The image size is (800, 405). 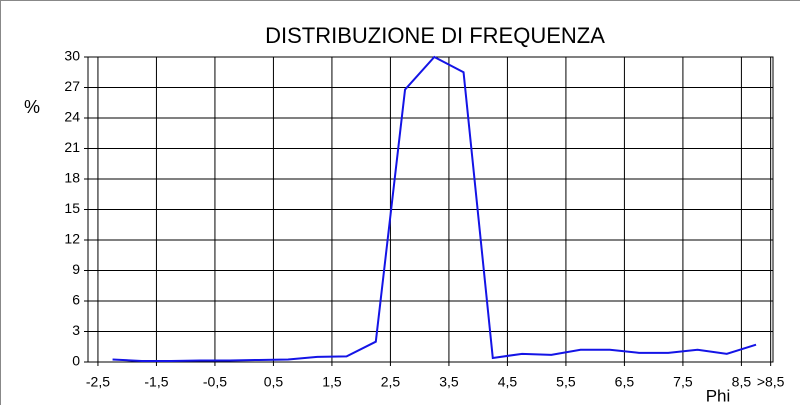 What do you see at coordinates (32, 107) in the screenshot?
I see `y-axis-label: %` at bounding box center [32, 107].